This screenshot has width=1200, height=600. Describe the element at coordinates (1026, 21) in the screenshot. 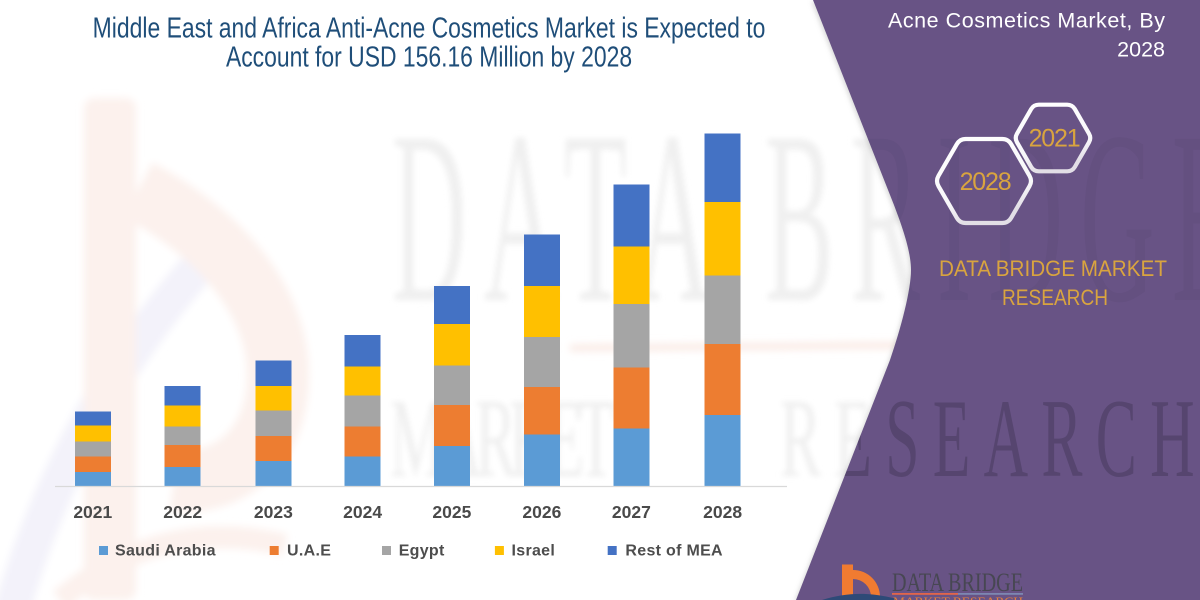

I see `svg-text: Acne Cosmetics Market, By` at that location.